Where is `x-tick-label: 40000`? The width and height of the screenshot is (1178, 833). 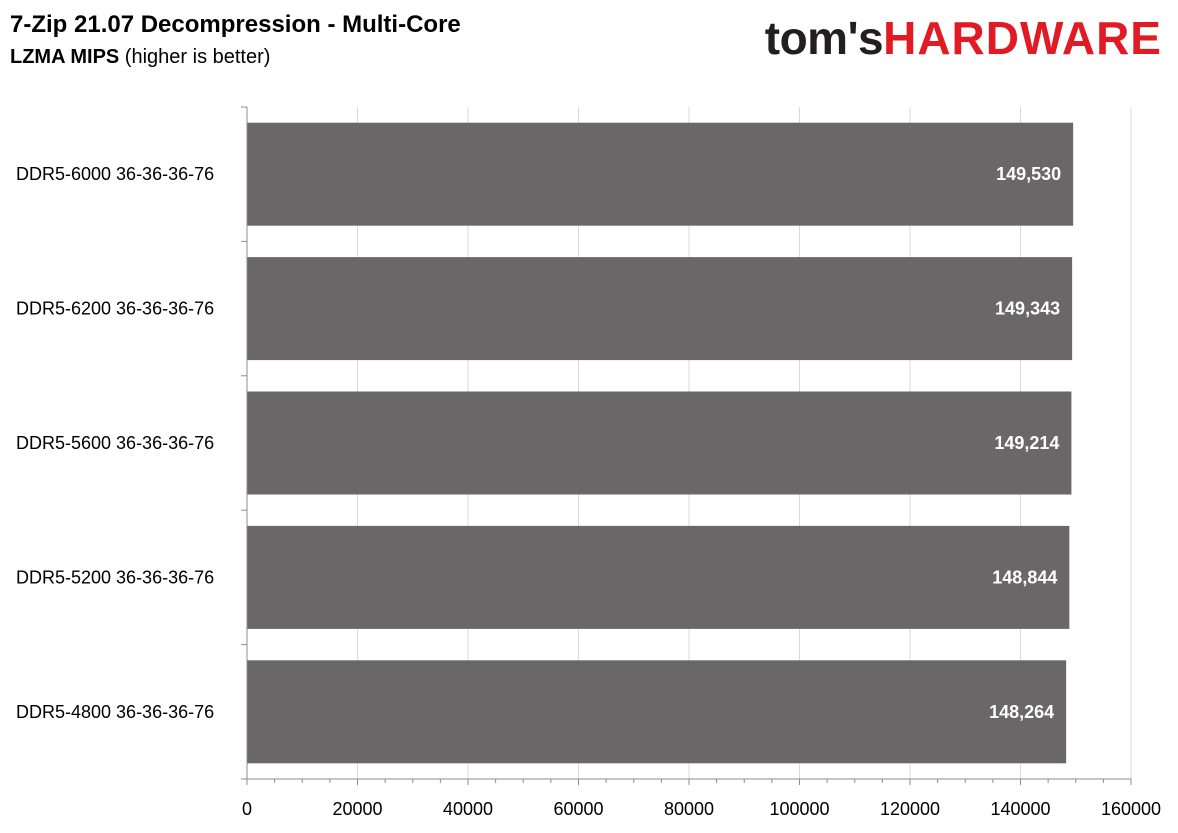 x-tick-label: 40000 is located at coordinates (468, 809).